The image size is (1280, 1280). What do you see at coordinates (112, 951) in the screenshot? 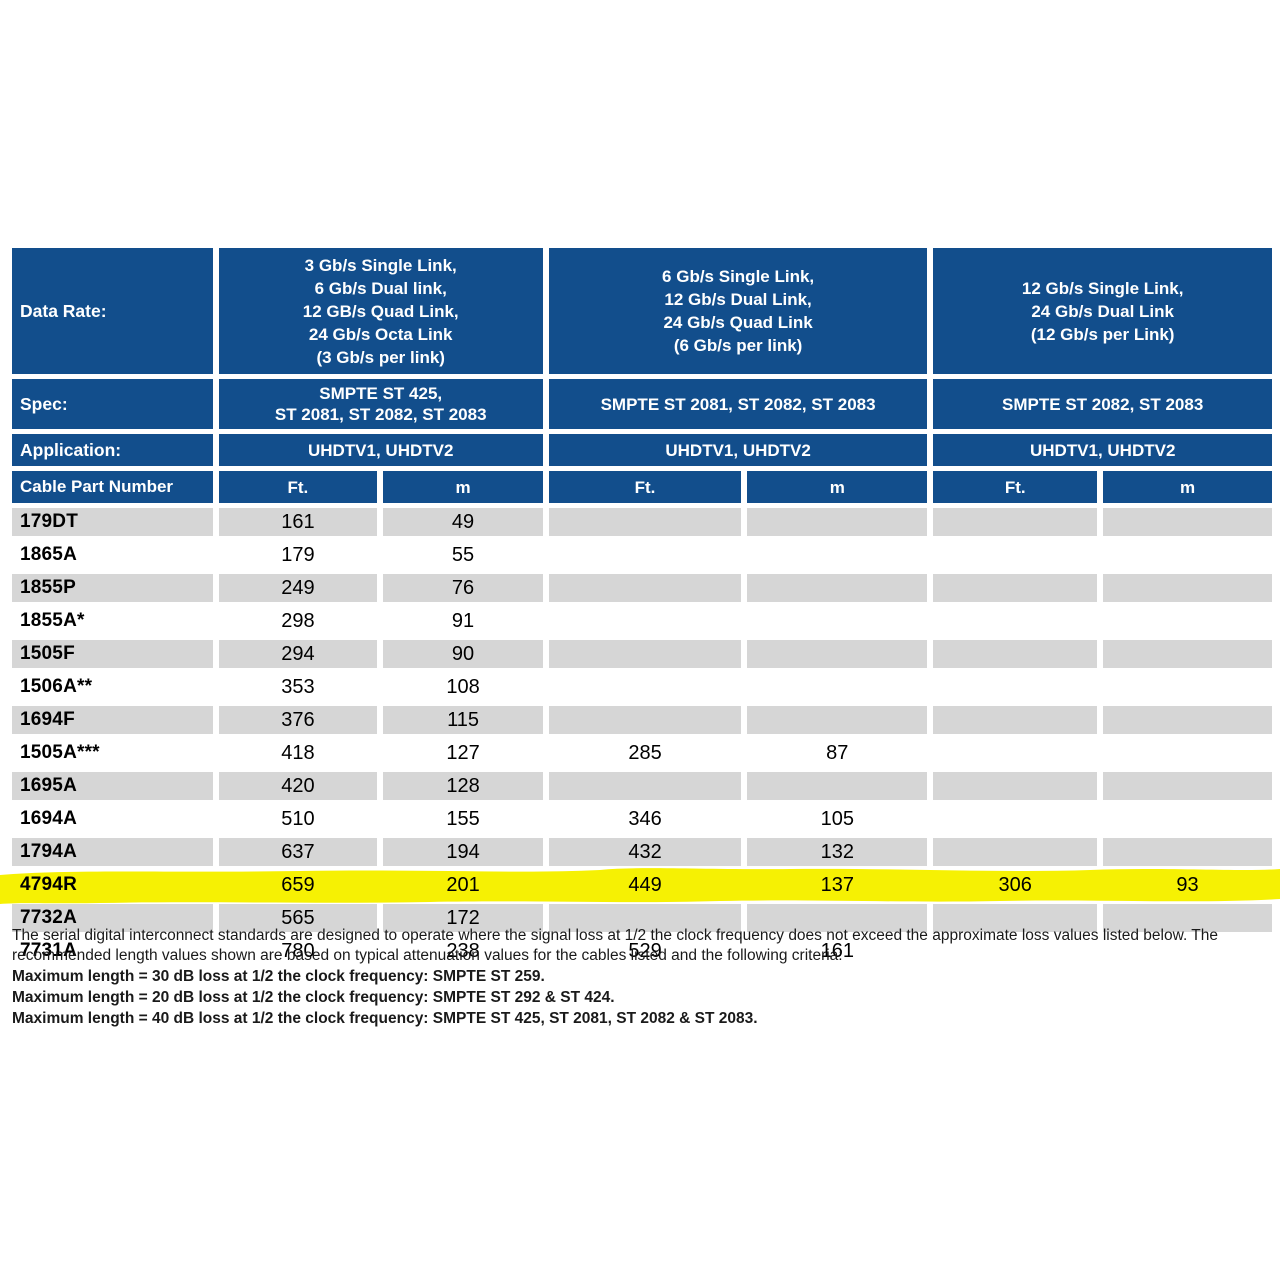
I see `cable-part-number: 7731A` at bounding box center [112, 951].